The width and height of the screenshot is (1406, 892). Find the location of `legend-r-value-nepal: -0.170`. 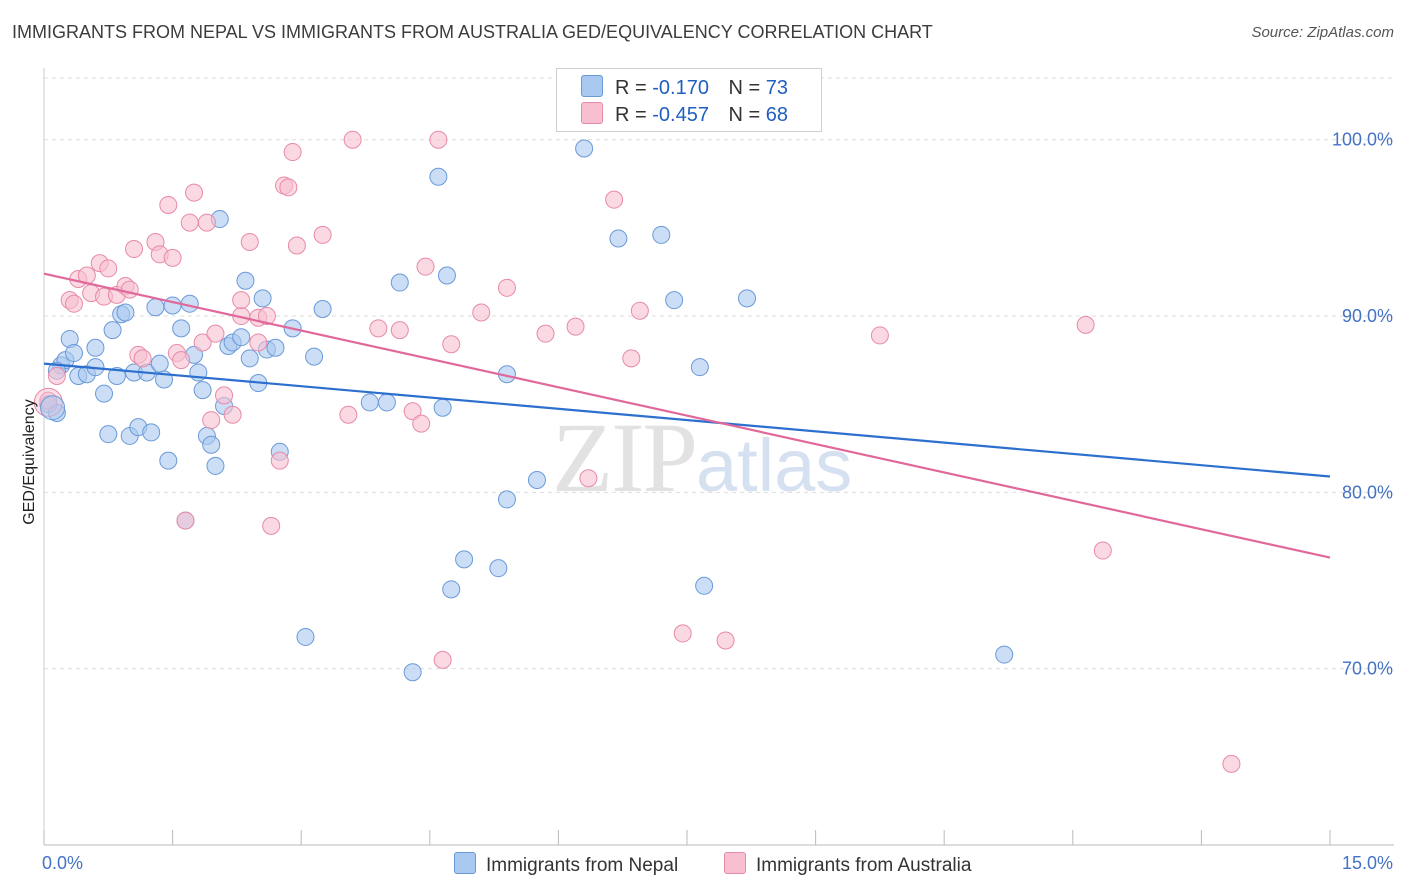

legend-r-value-nepal: -0.170 is located at coordinates (680, 88).